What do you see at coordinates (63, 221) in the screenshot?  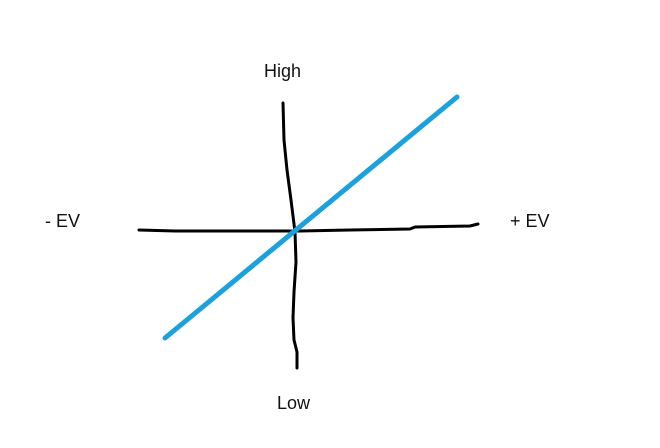 I see `axis-label-left: - EV` at bounding box center [63, 221].